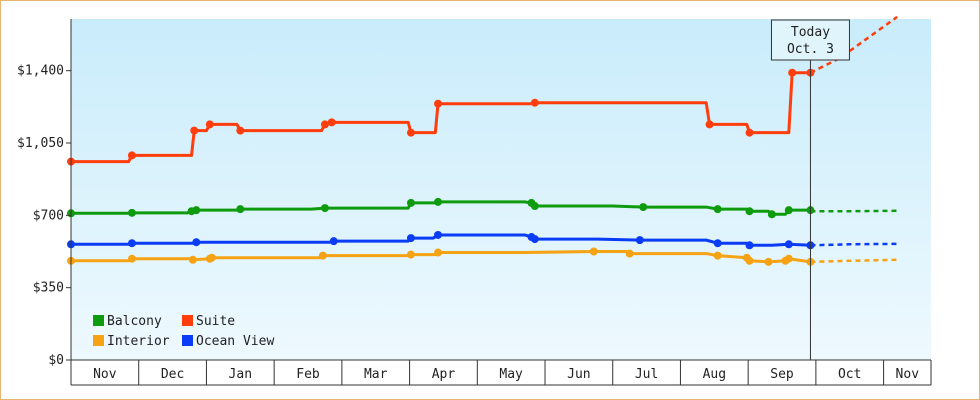 The width and height of the screenshot is (980, 400). I want to click on series-balcony, so click(482, 208).